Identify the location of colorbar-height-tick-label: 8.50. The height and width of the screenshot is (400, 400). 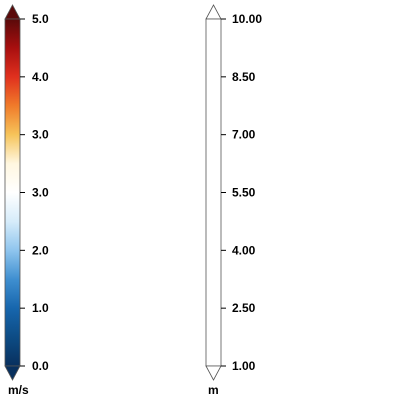
(244, 77).